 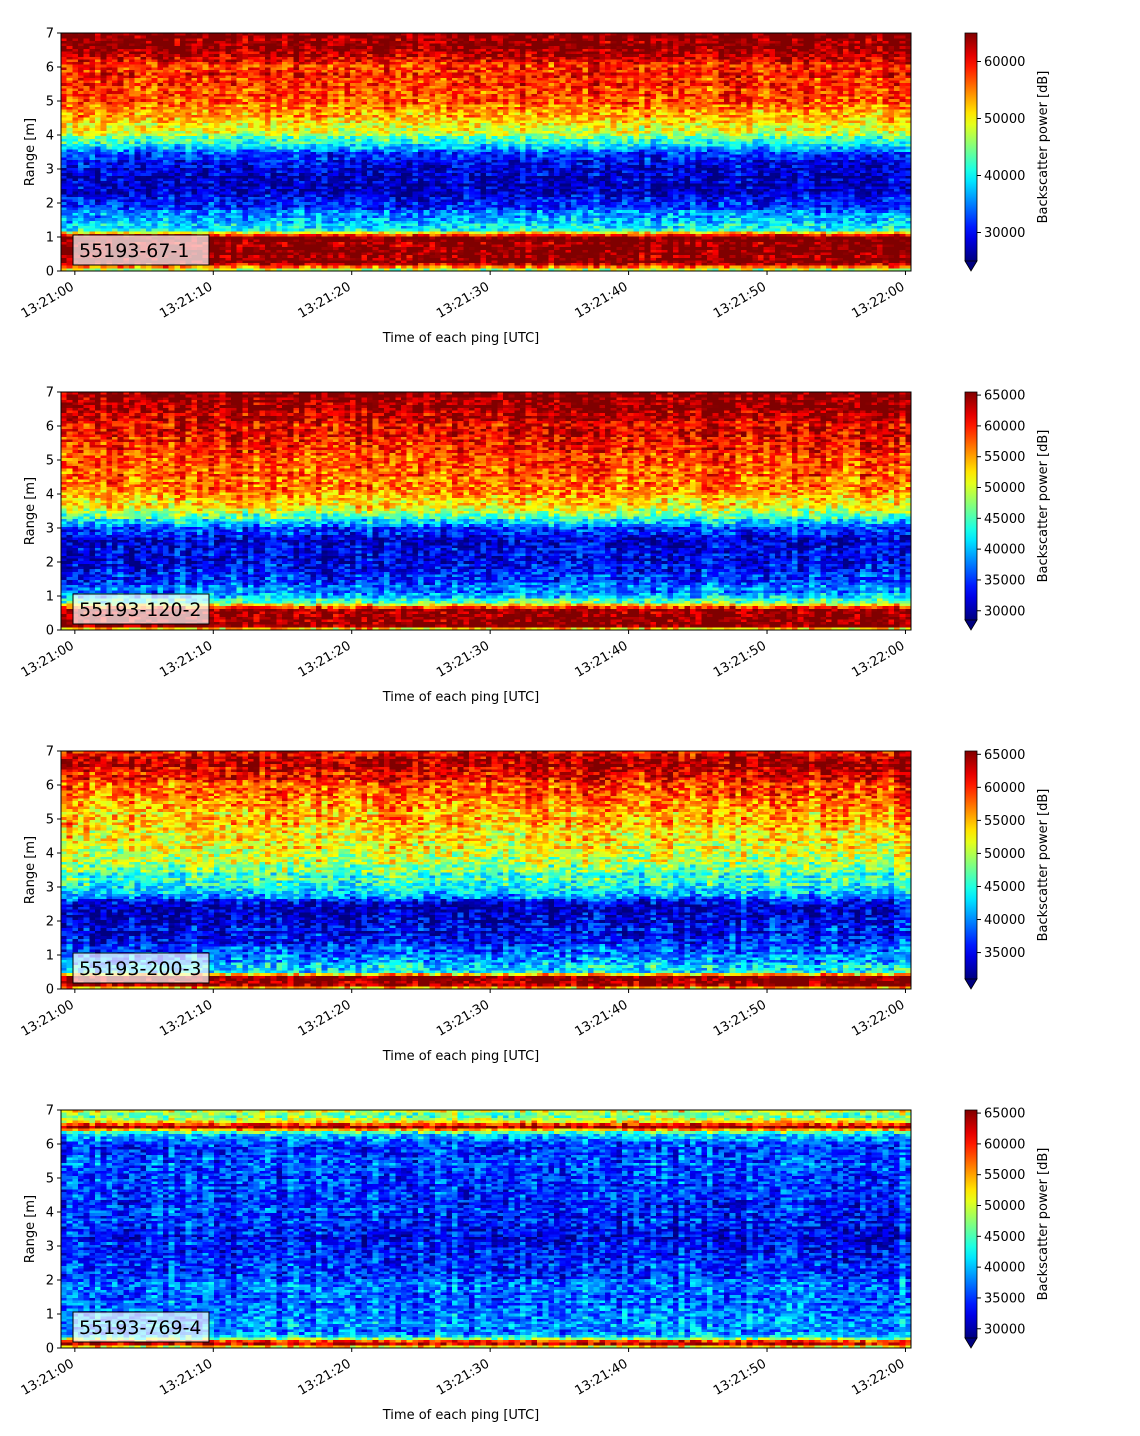 I want to click on panel-id-label: 55193-200-3, so click(x=141, y=968).